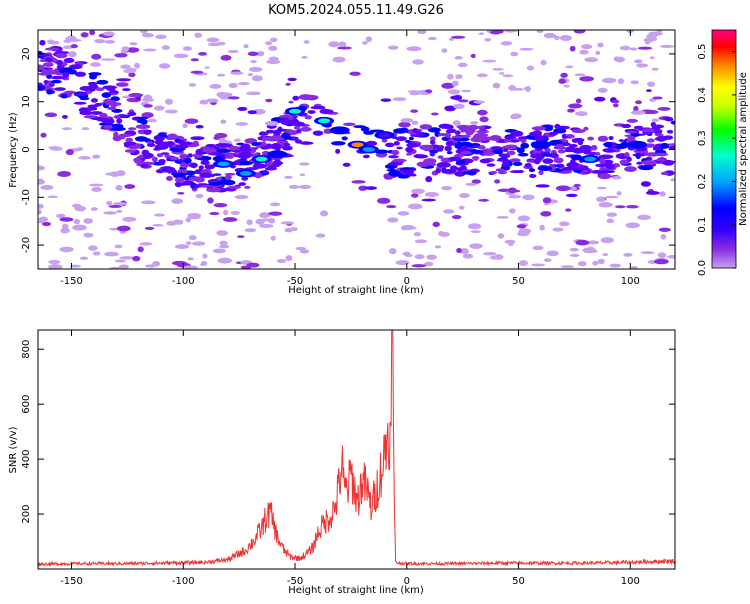 Image resolution: width=750 pixels, height=604 pixels. What do you see at coordinates (26, 245) in the screenshot?
I see `spectrogram-ytick-label: -20` at bounding box center [26, 245].